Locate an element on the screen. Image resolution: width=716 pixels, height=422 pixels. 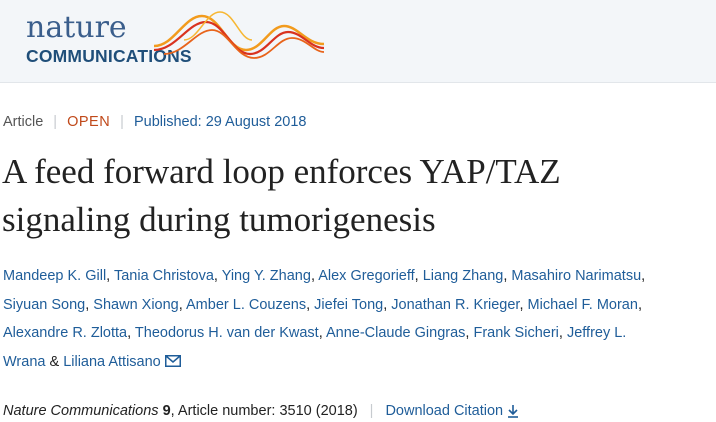
author-link: Jonathan R. Krieger is located at coordinates (455, 304).